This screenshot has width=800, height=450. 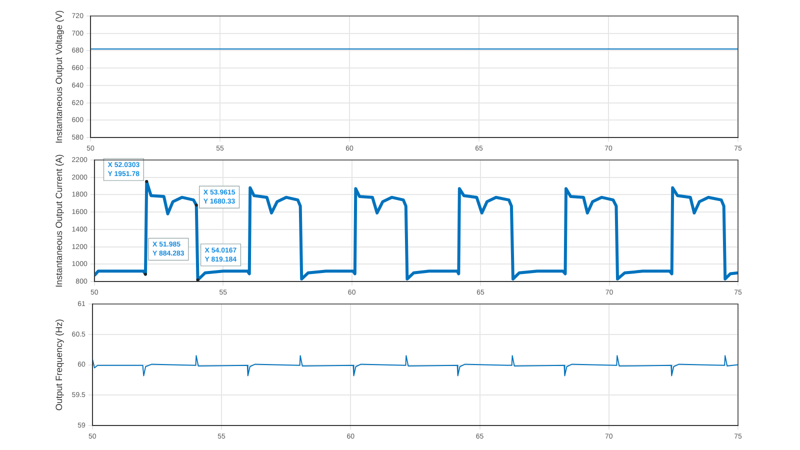 I want to click on y-axis-title: Instantaneous Output Voltage (V), so click(x=59, y=77).